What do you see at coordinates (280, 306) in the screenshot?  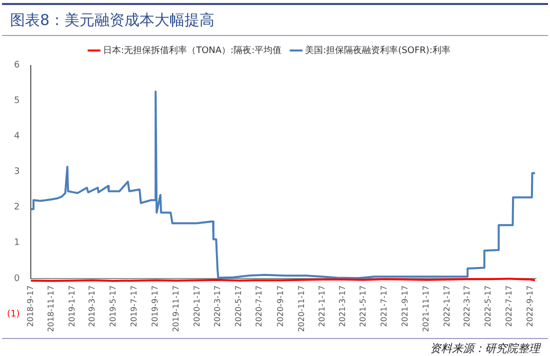 I see `x-tick-label: 2020-9-17` at bounding box center [280, 306].